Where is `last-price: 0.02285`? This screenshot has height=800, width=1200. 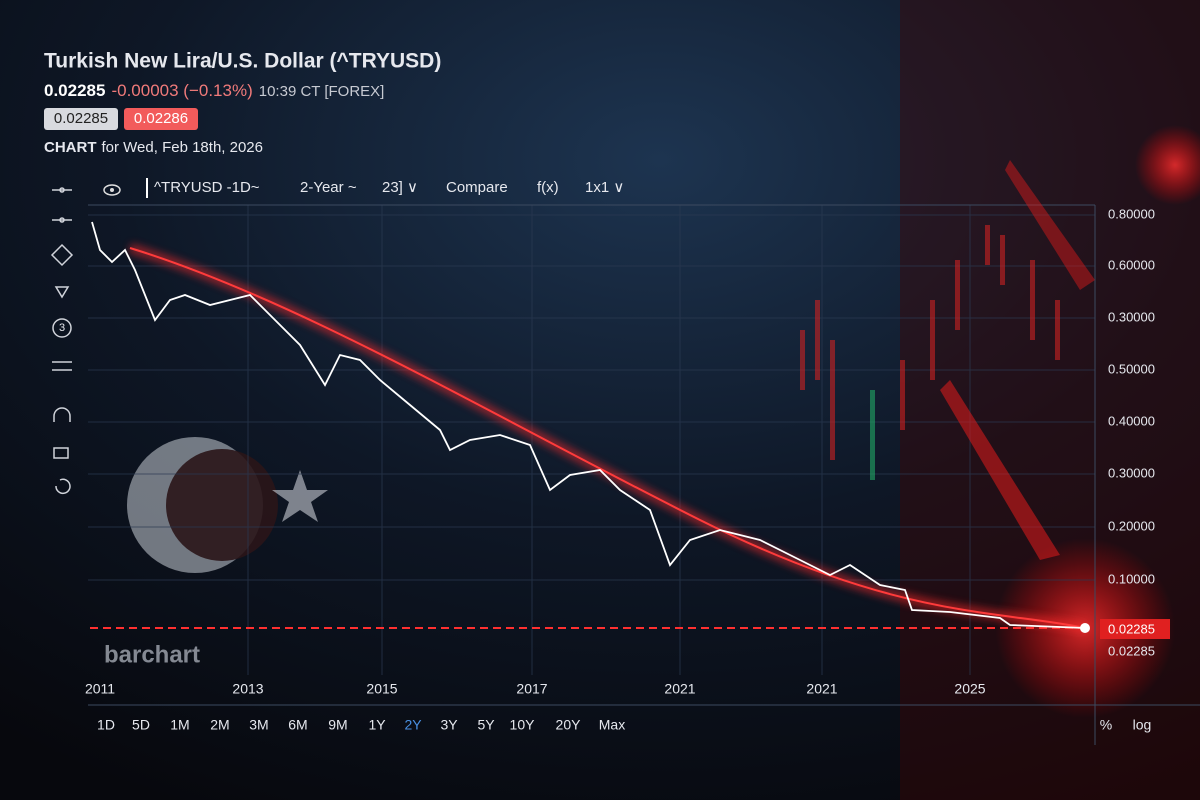 last-price: 0.02285 is located at coordinates (1131, 628).